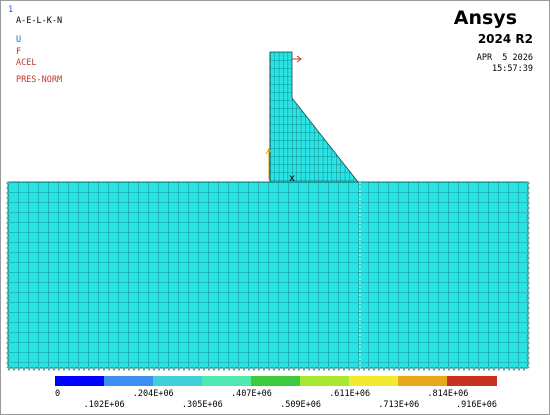 The image size is (550, 415). What do you see at coordinates (269, 164) in the screenshot?
I see `acceleration-arrow` at bounding box center [269, 164].